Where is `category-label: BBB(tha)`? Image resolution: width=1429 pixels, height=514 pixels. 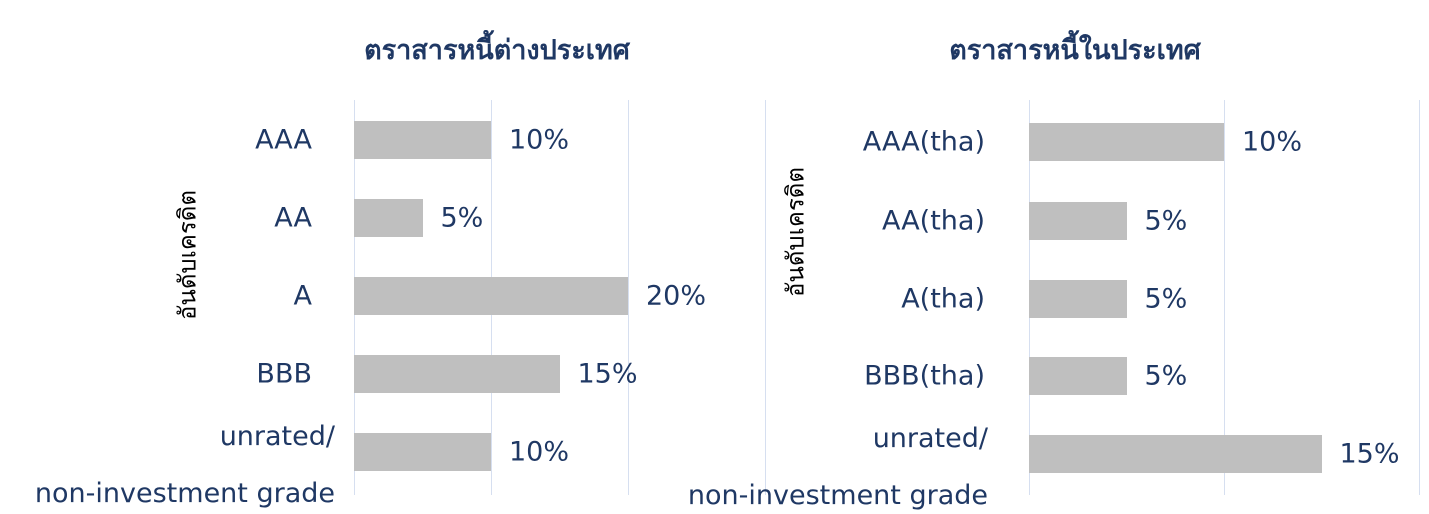
category-label: BBB(tha) is located at coordinates (924, 376).